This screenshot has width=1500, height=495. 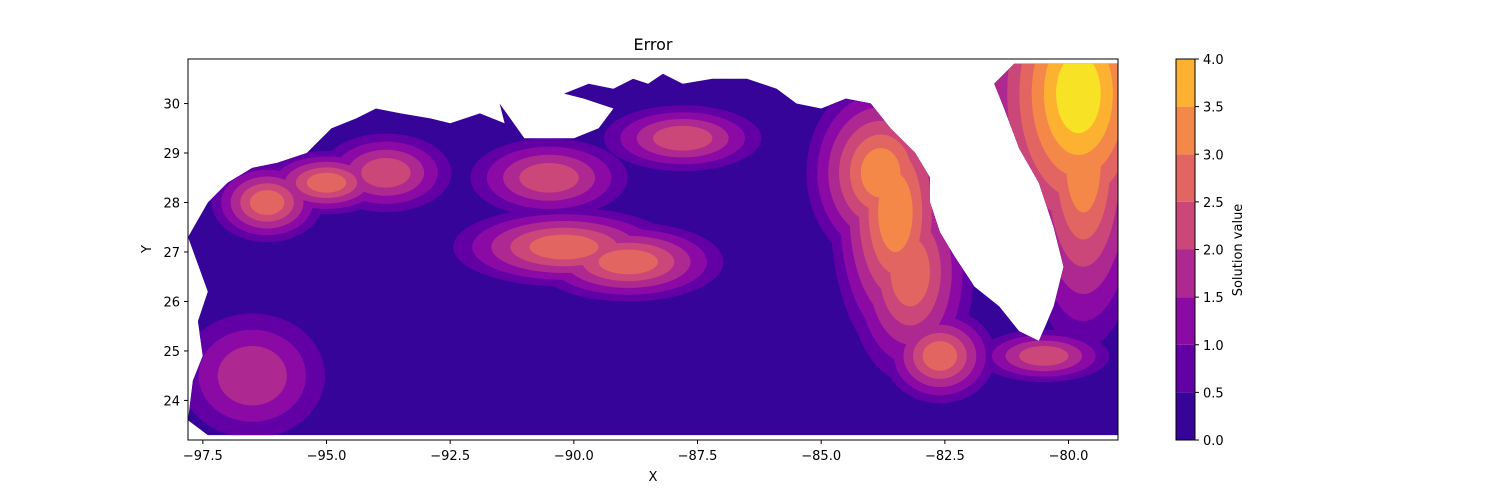 I want to click on colorbar: 0.0 0.5 1.0 1.5 2.0 2.5 3.0 3.5 4.0, so click(x=1199, y=251).